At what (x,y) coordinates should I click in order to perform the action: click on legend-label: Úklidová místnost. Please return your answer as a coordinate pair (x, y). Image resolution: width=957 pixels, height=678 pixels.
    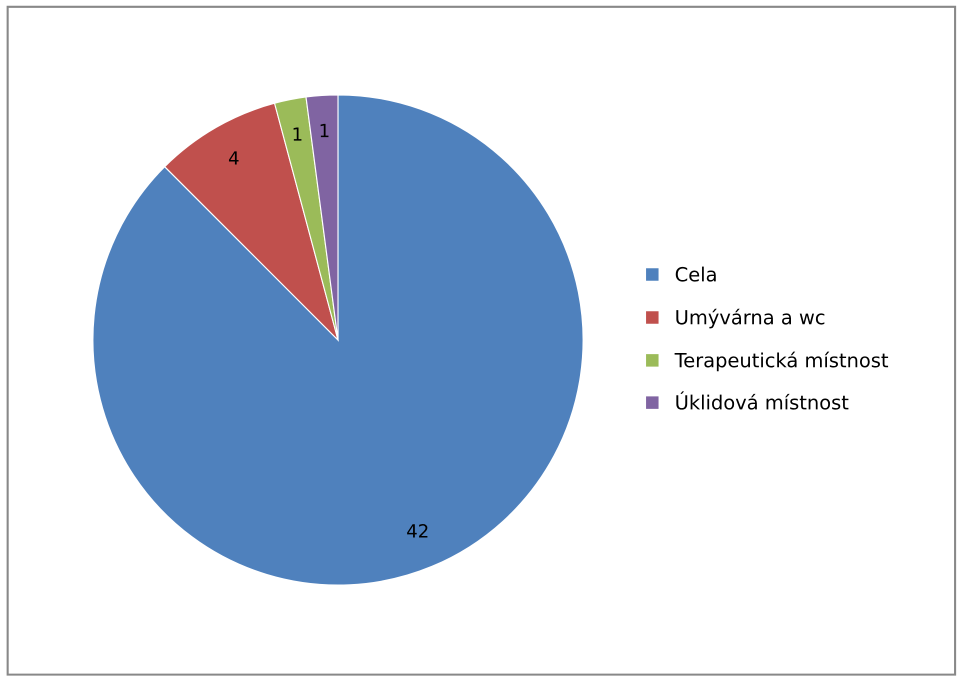
    Looking at the image, I should click on (762, 400).